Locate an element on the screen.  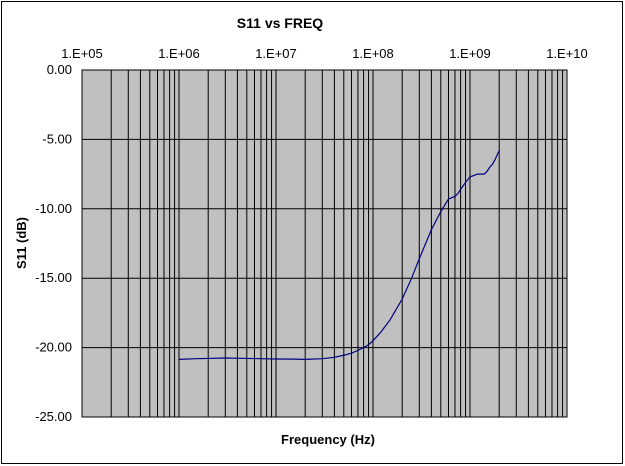
y-tick-label: 0.00 is located at coordinates (59, 69).